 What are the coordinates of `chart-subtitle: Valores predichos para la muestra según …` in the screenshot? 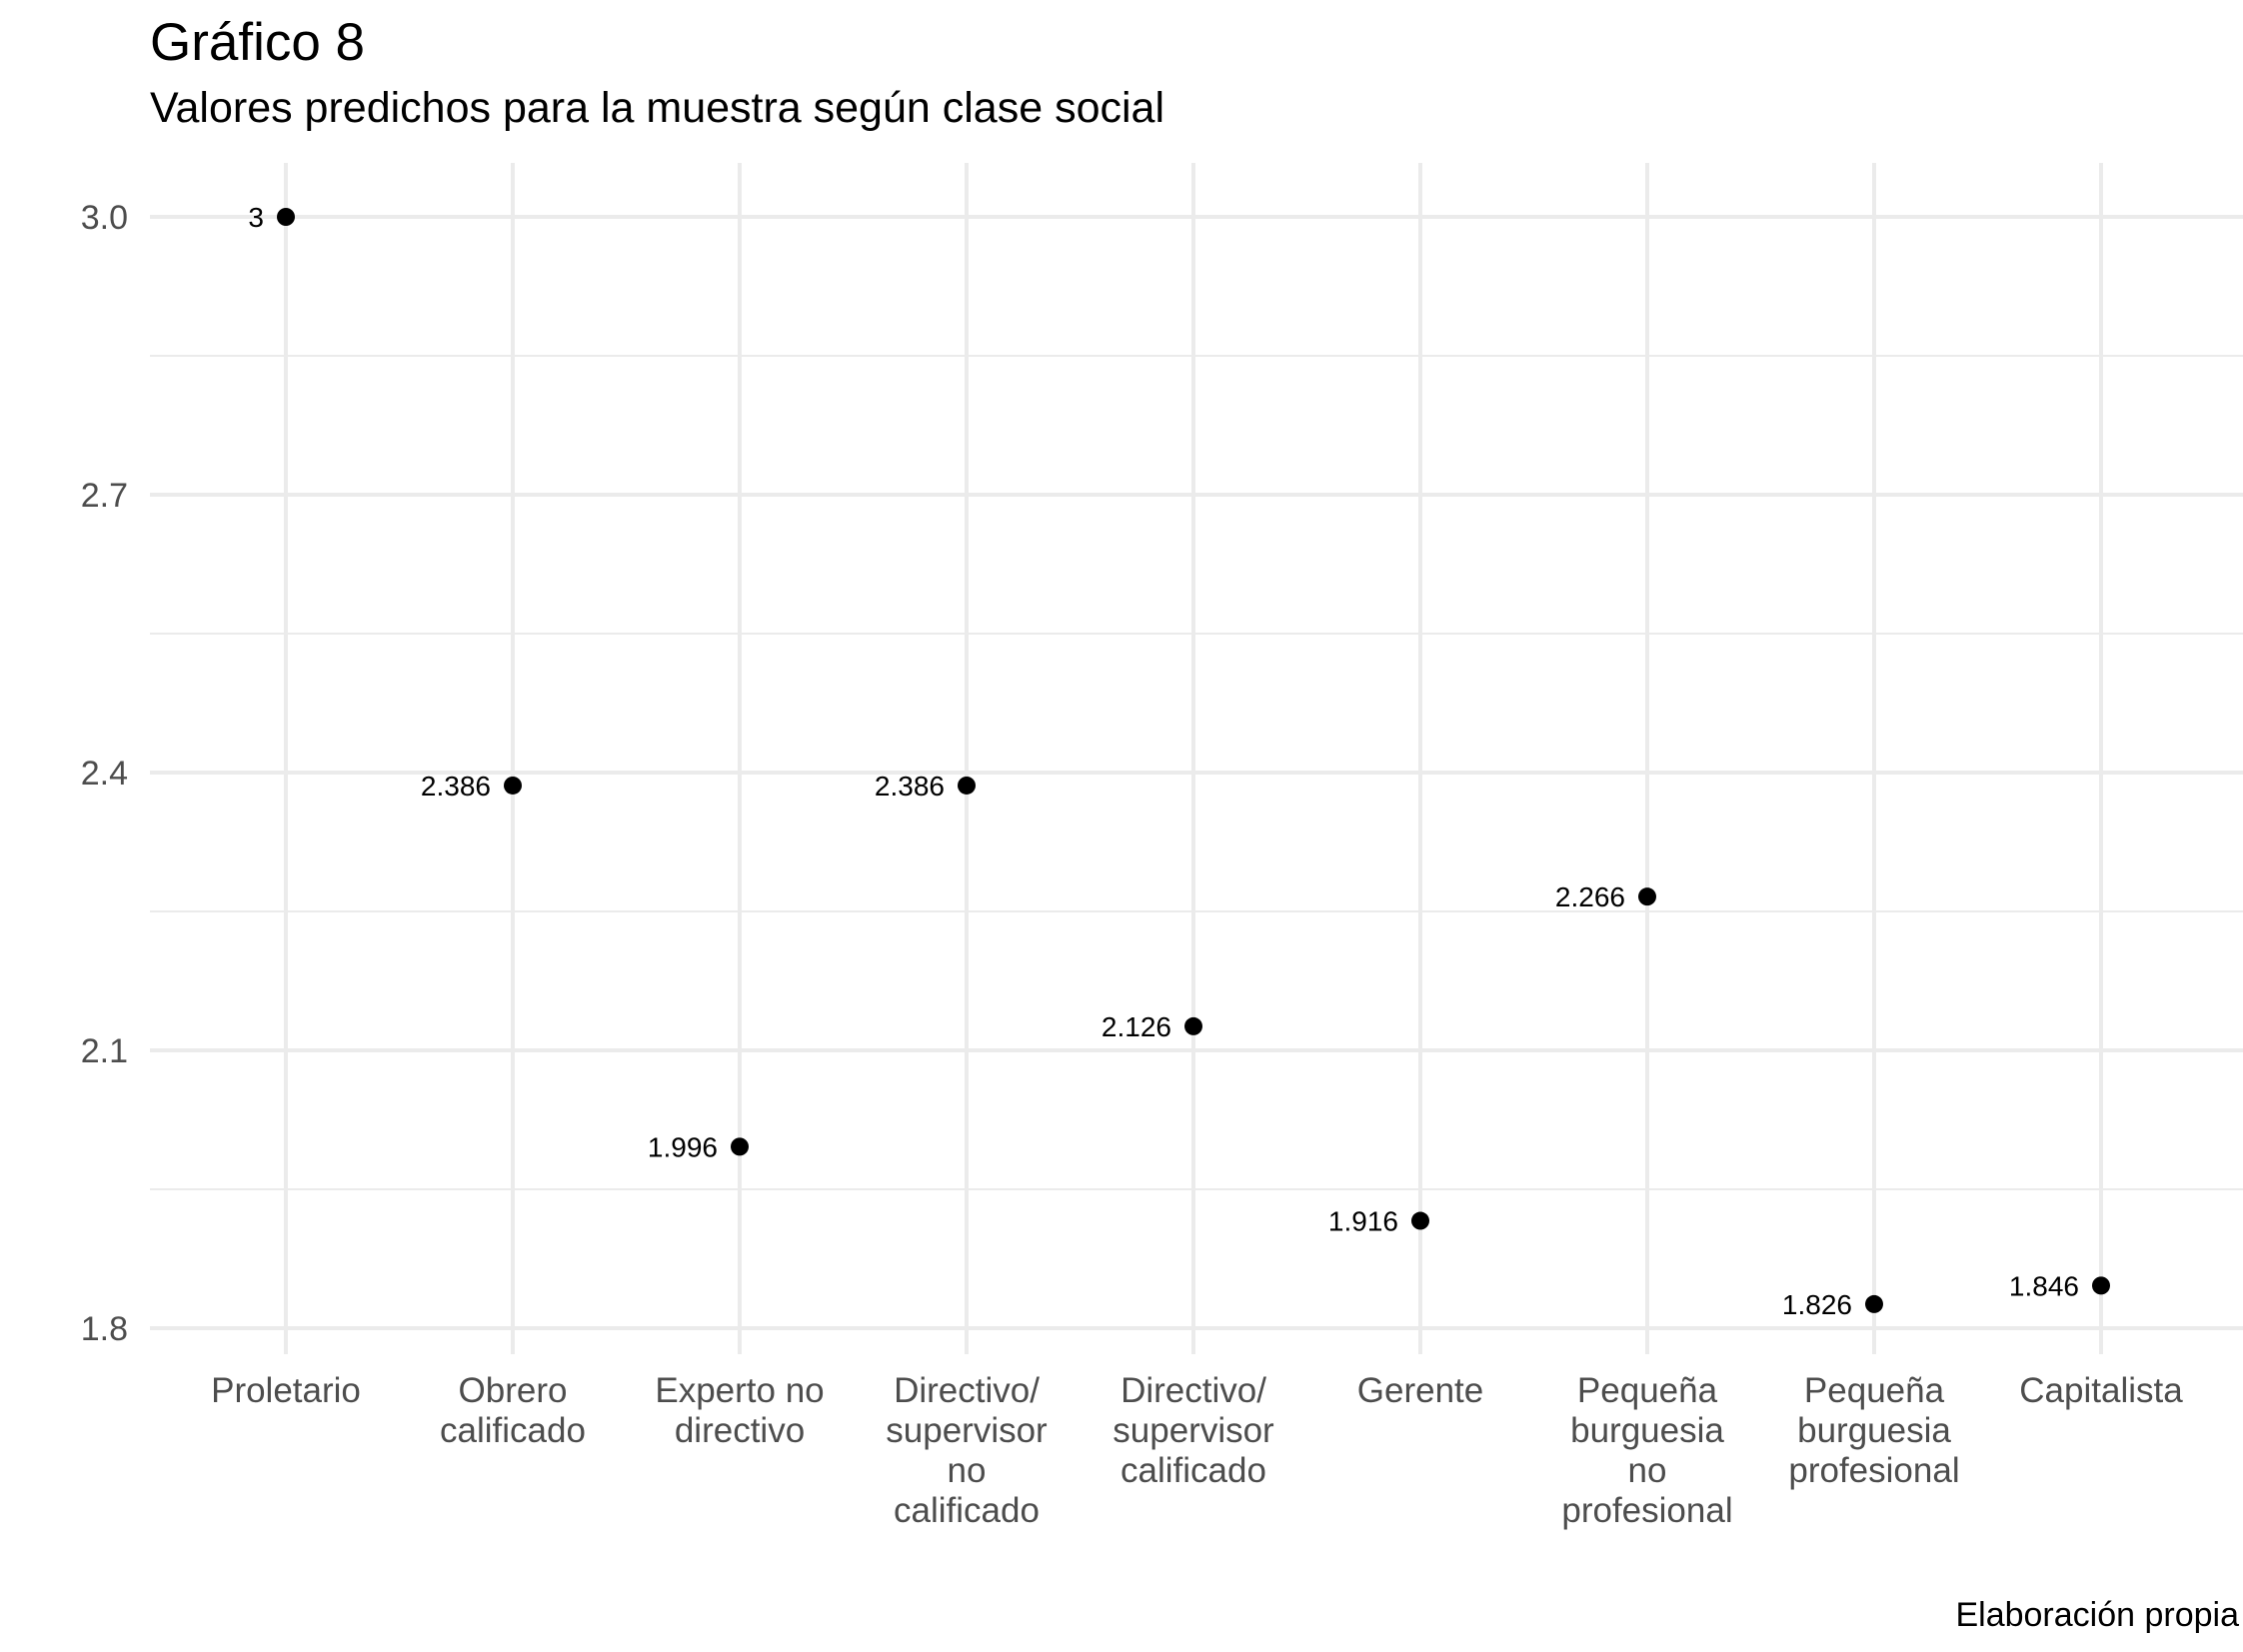 It's located at (657, 108).